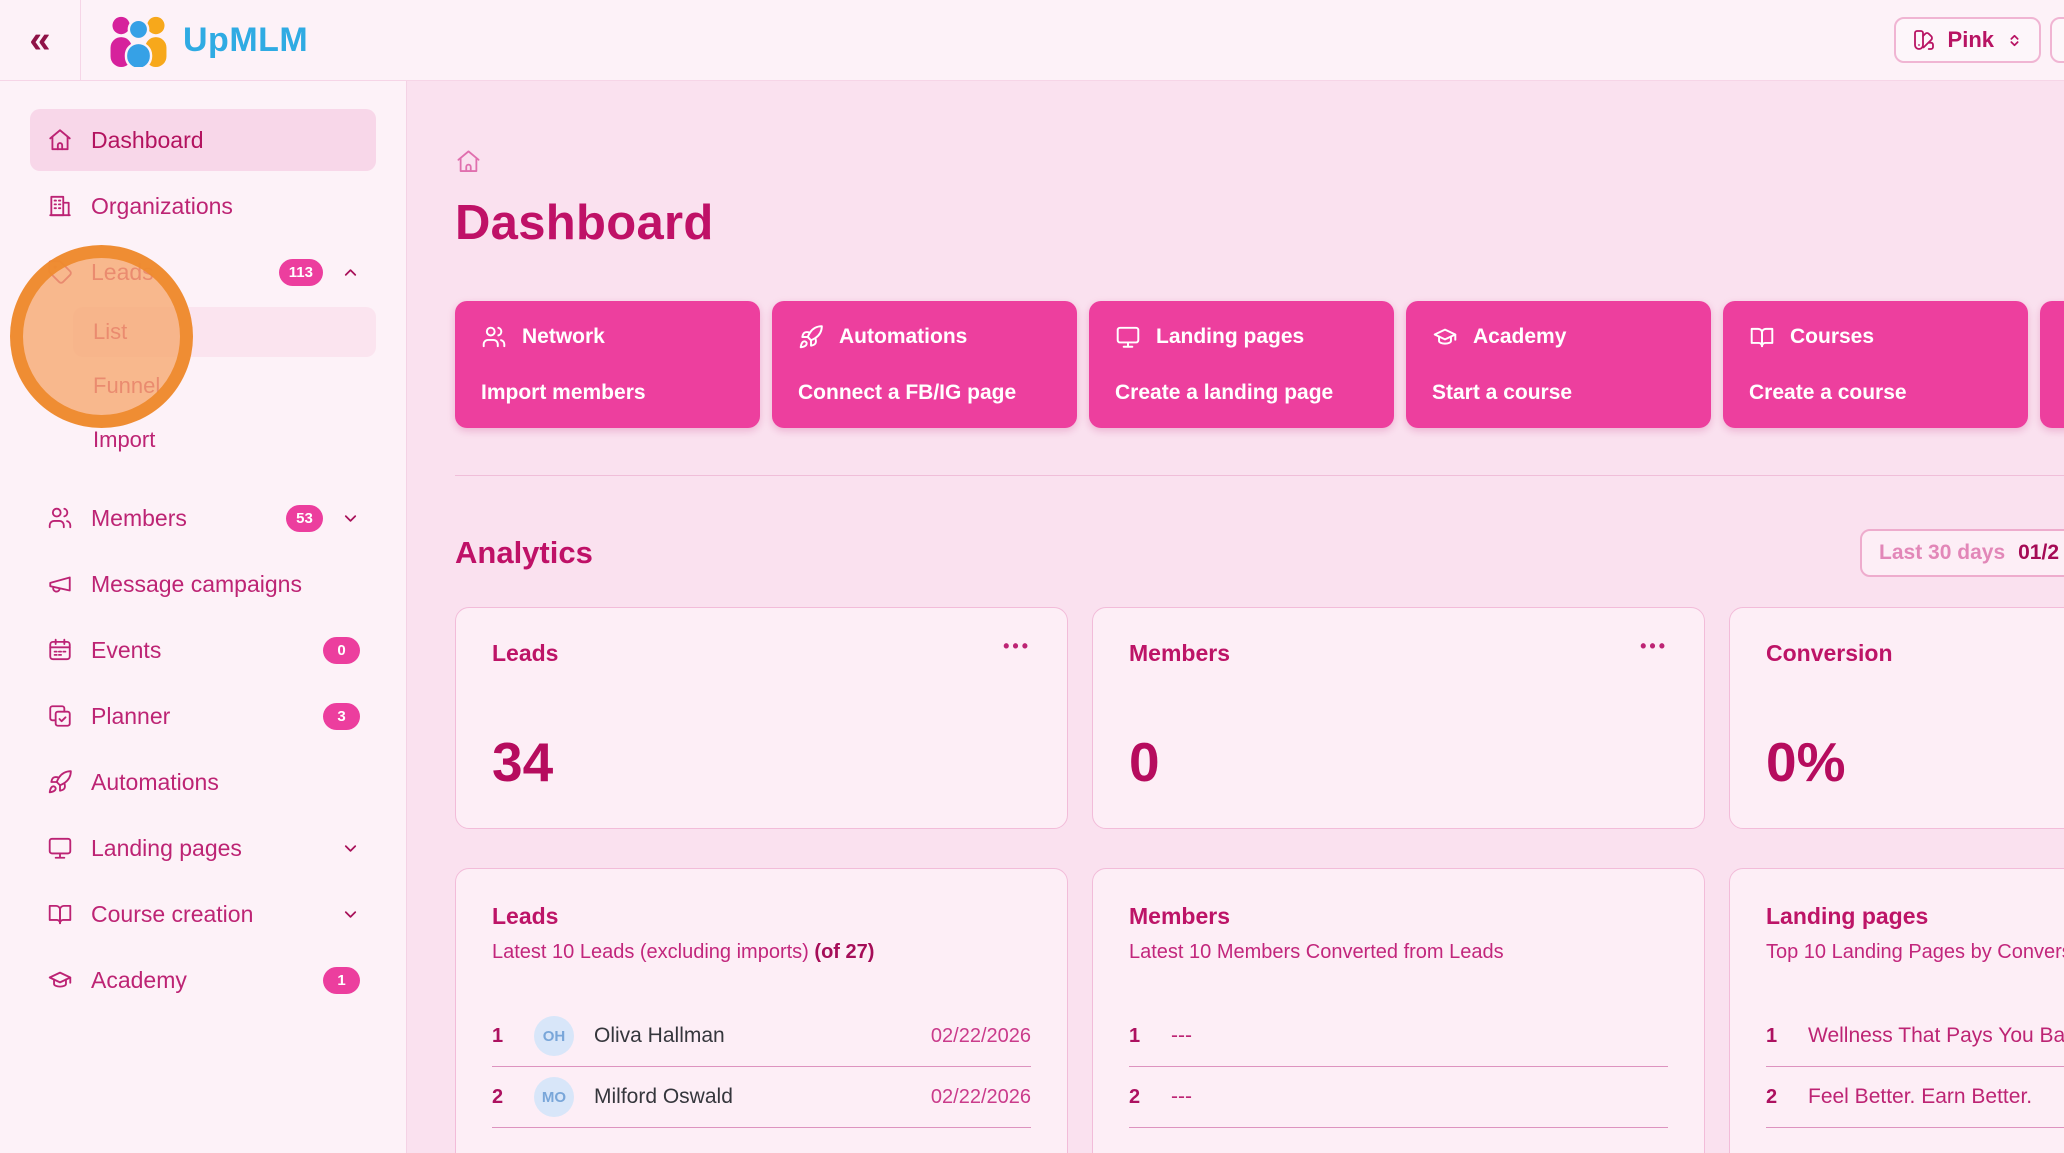 The width and height of the screenshot is (2064, 1153). What do you see at coordinates (203, 914) in the screenshot?
I see `sidebar-item-course-creation: Course creation` at bounding box center [203, 914].